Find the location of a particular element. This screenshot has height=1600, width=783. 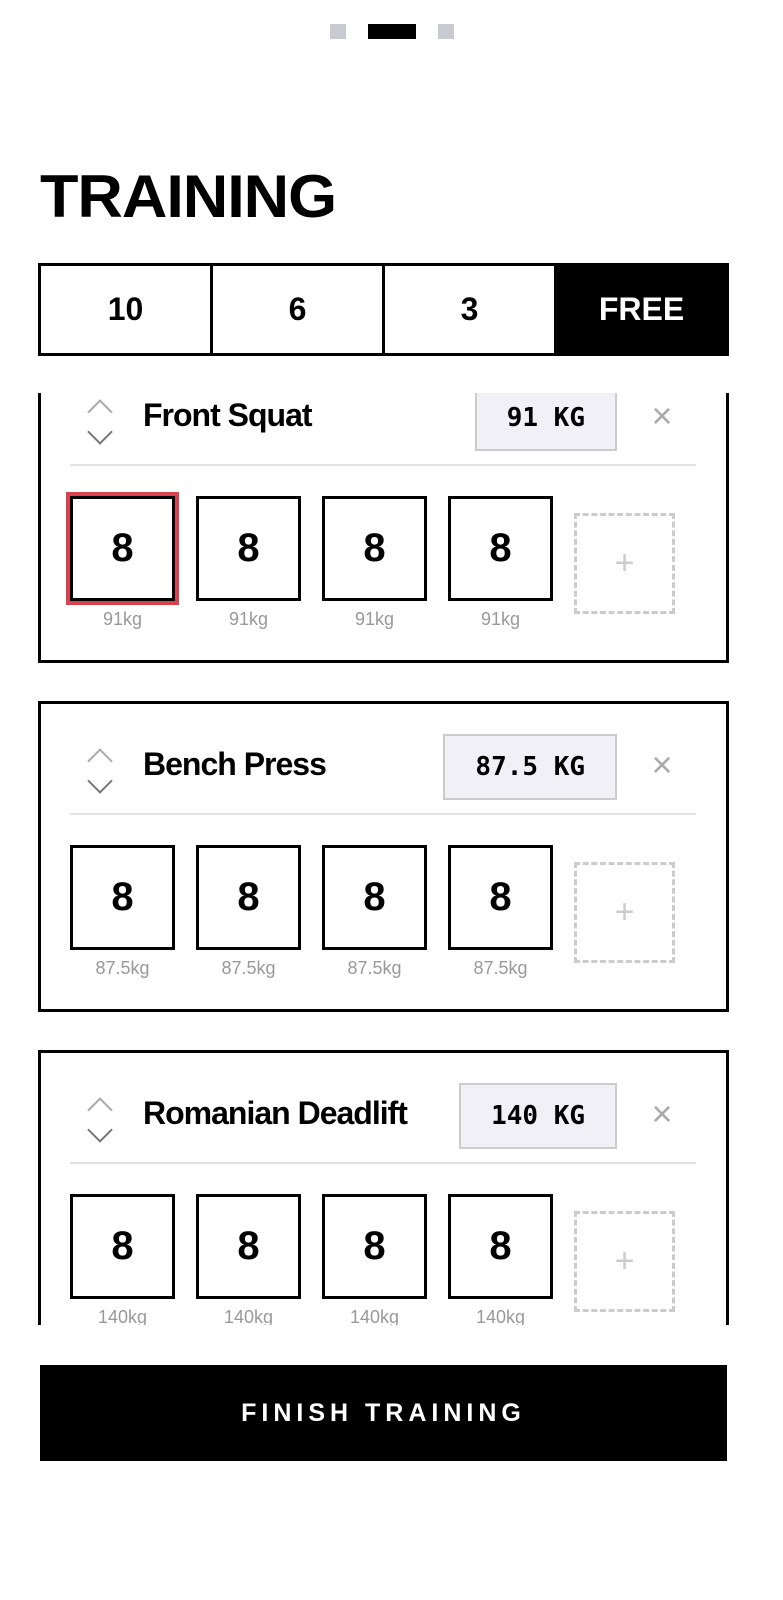

exercise-name: Bench Press is located at coordinates (235, 764).